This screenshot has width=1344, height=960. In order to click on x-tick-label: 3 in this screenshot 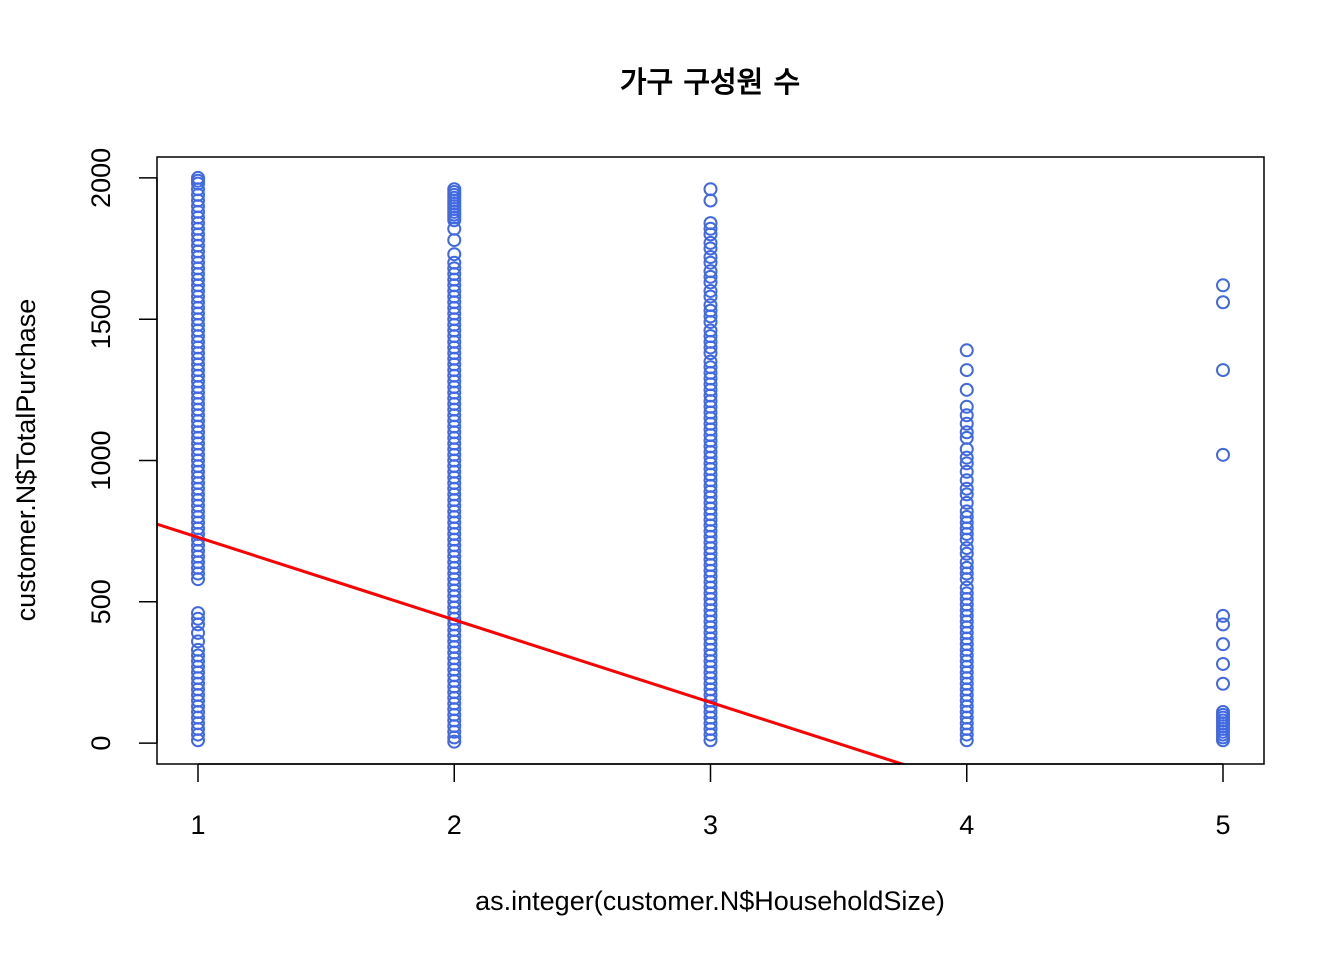, I will do `click(710, 825)`.